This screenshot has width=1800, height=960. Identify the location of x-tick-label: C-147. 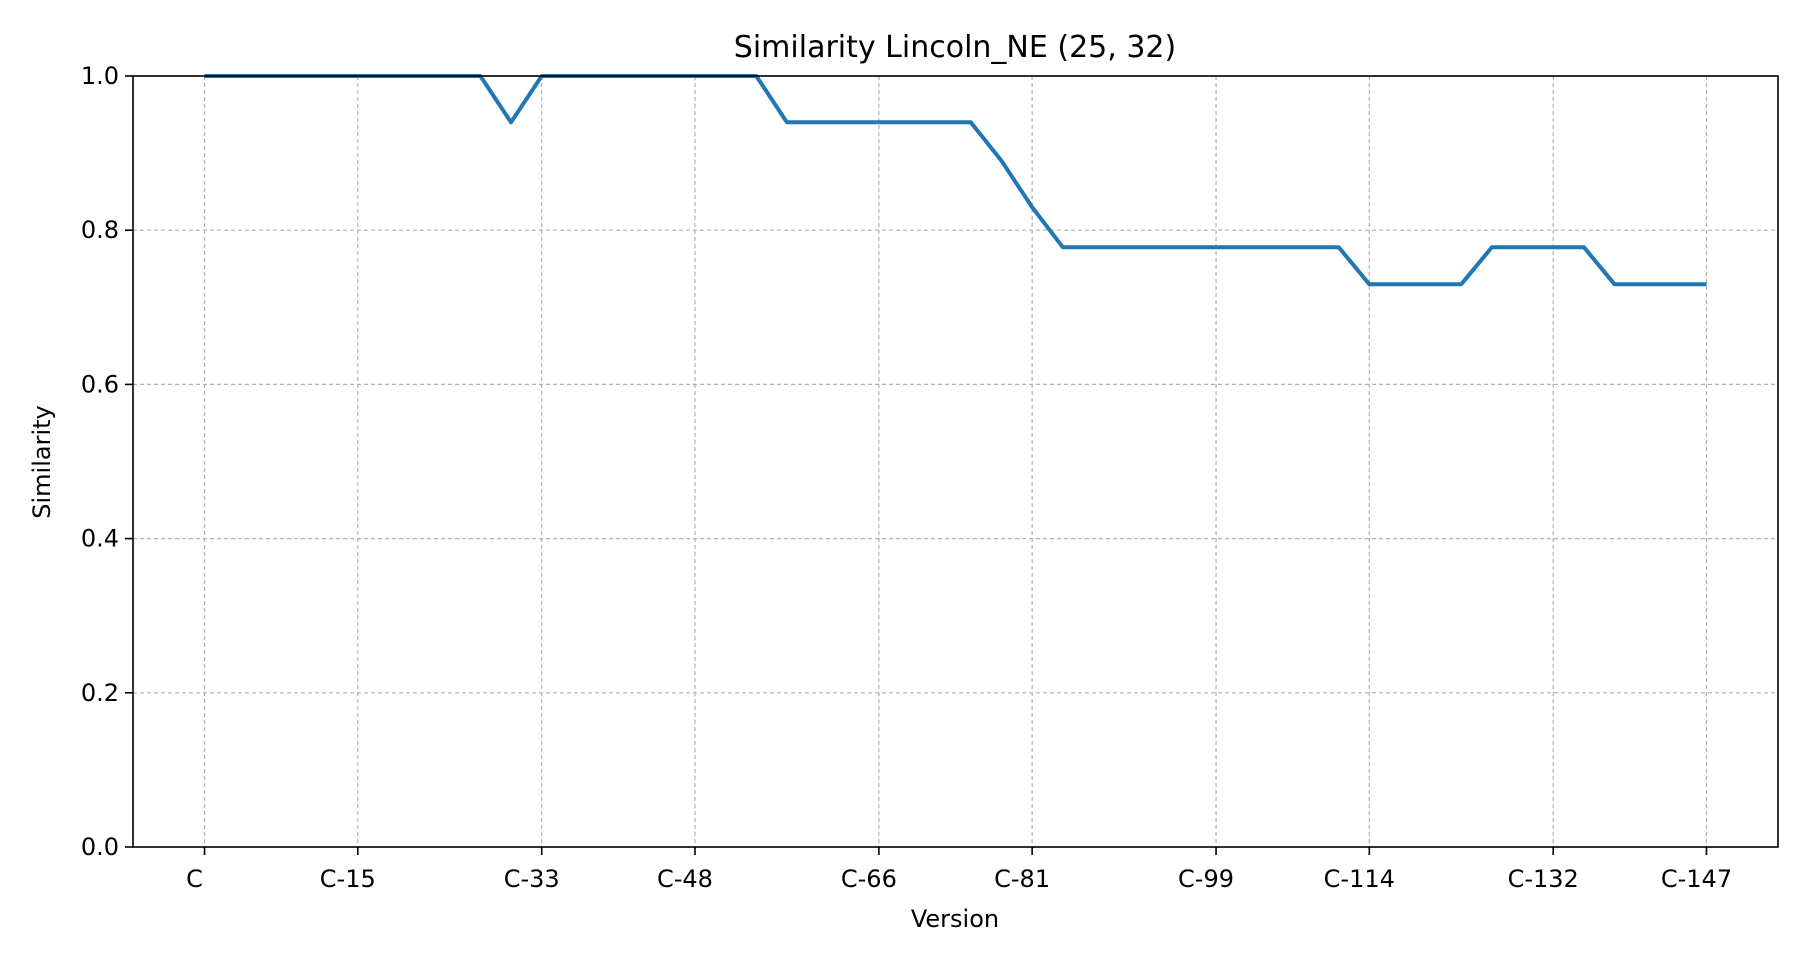
(1696, 879).